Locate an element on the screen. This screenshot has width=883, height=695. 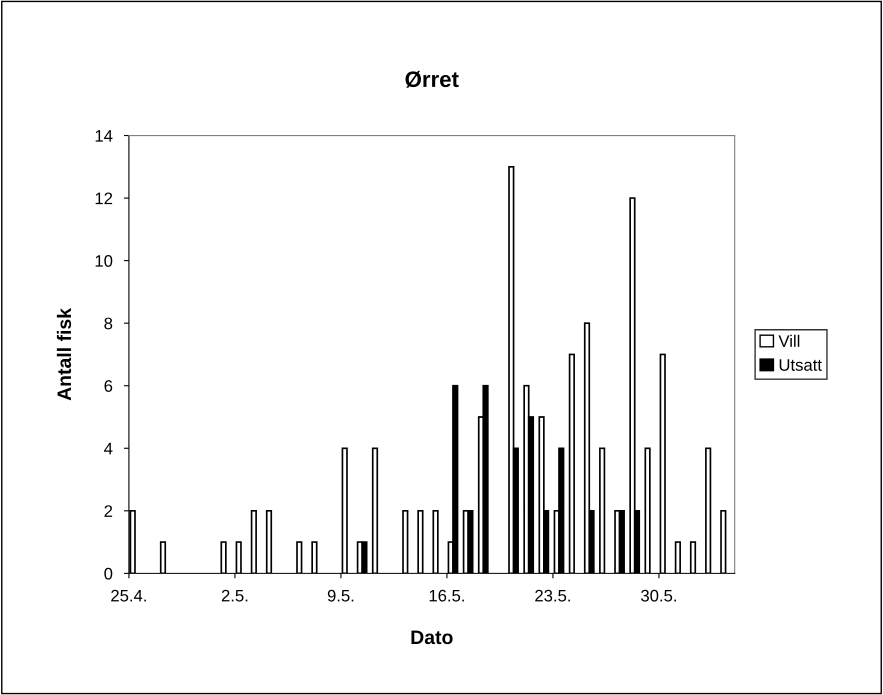
y-tick-label: 12 is located at coordinates (104, 198).